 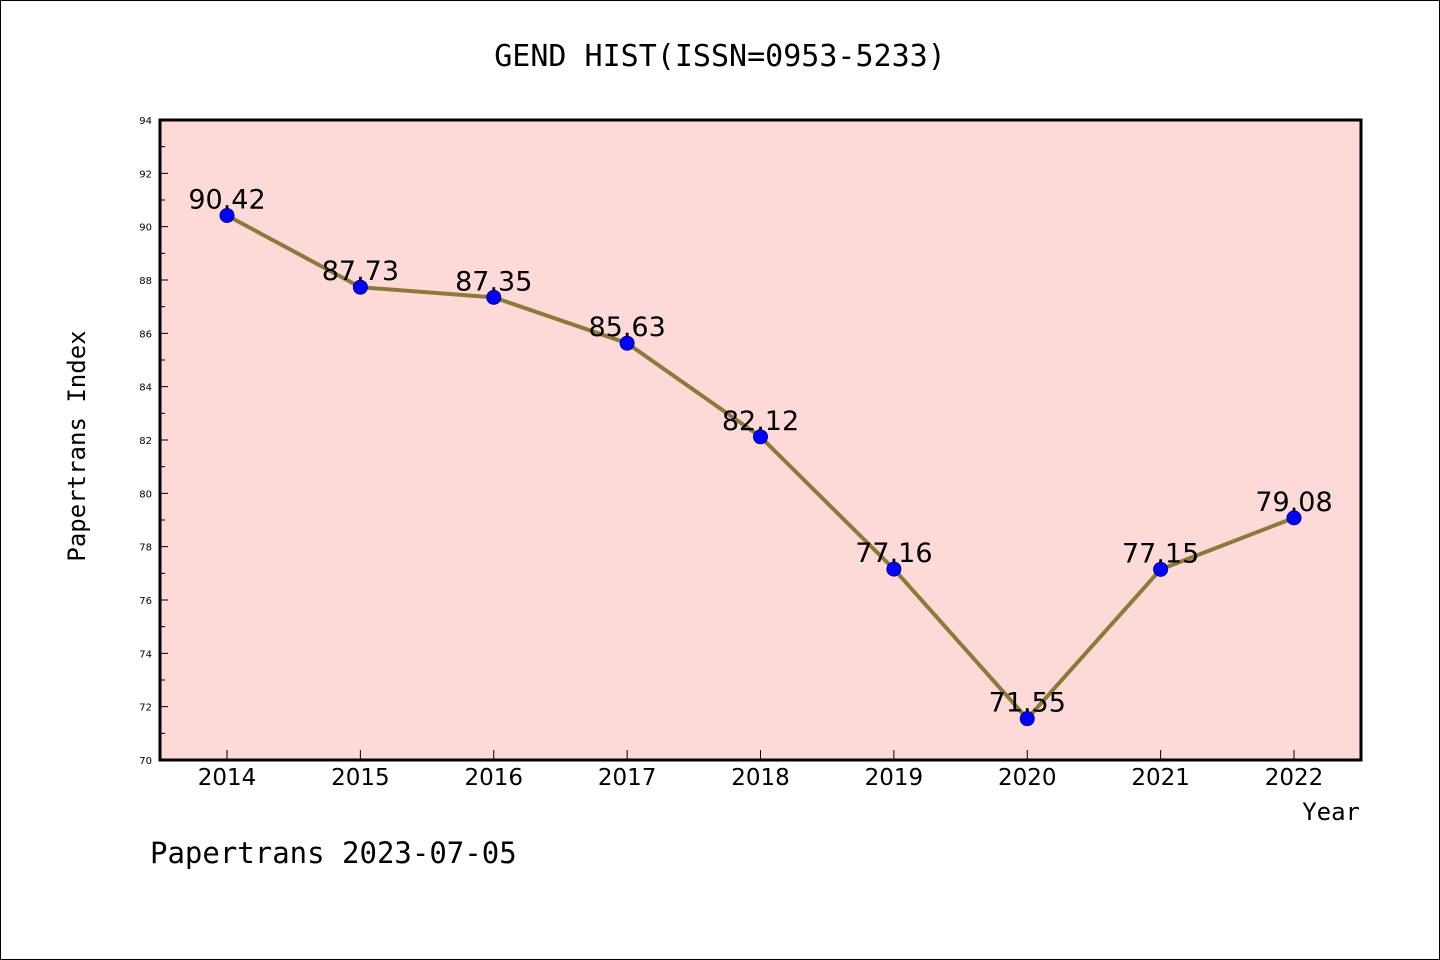 I want to click on y-tick-label: 88, so click(x=145, y=281).